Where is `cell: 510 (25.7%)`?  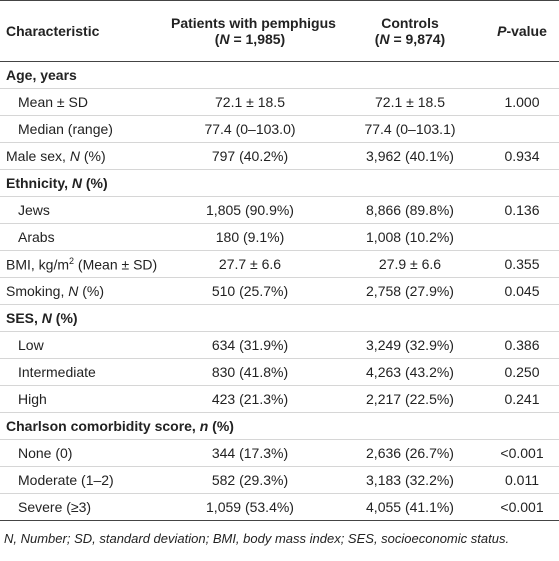
cell: 510 (25.7%) is located at coordinates (250, 291).